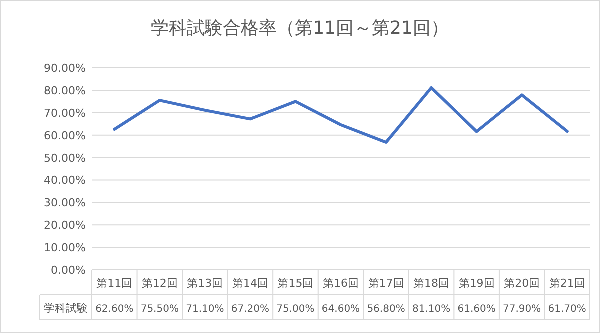 This screenshot has height=333, width=600. Describe the element at coordinates (159, 309) in the screenshot. I see `data-label: 75.50%` at that location.